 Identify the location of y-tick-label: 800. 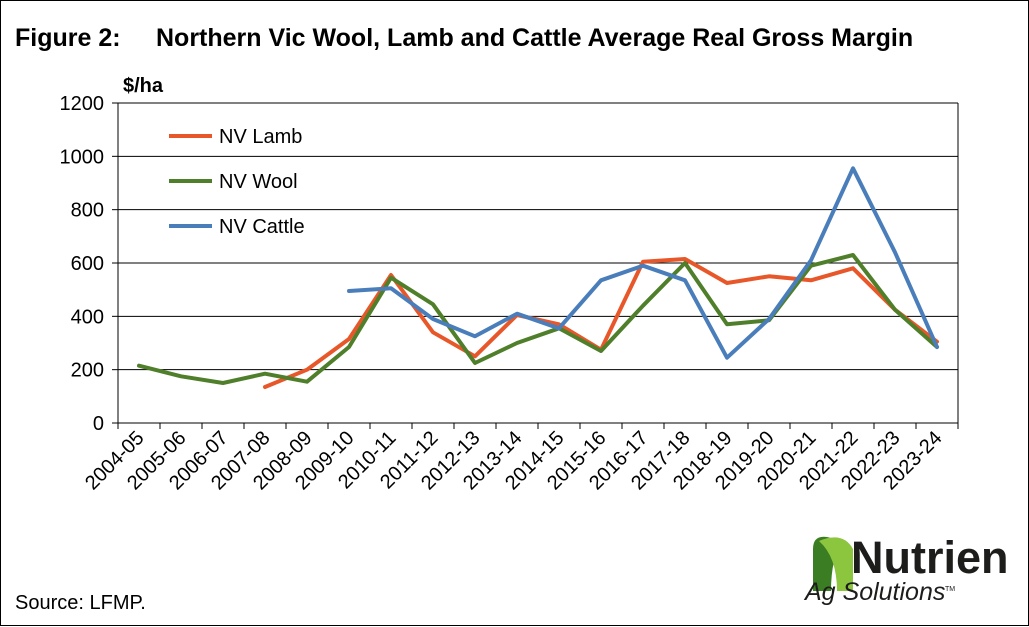
(87, 211).